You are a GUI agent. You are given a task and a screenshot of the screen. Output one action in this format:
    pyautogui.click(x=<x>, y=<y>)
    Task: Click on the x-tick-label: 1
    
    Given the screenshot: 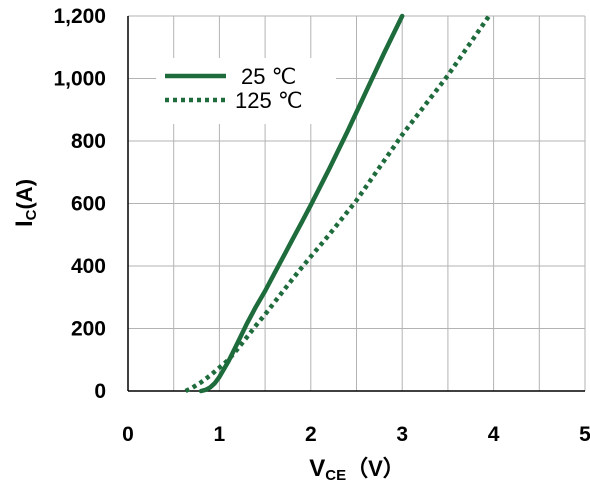 What is the action you would take?
    pyautogui.click(x=220, y=434)
    